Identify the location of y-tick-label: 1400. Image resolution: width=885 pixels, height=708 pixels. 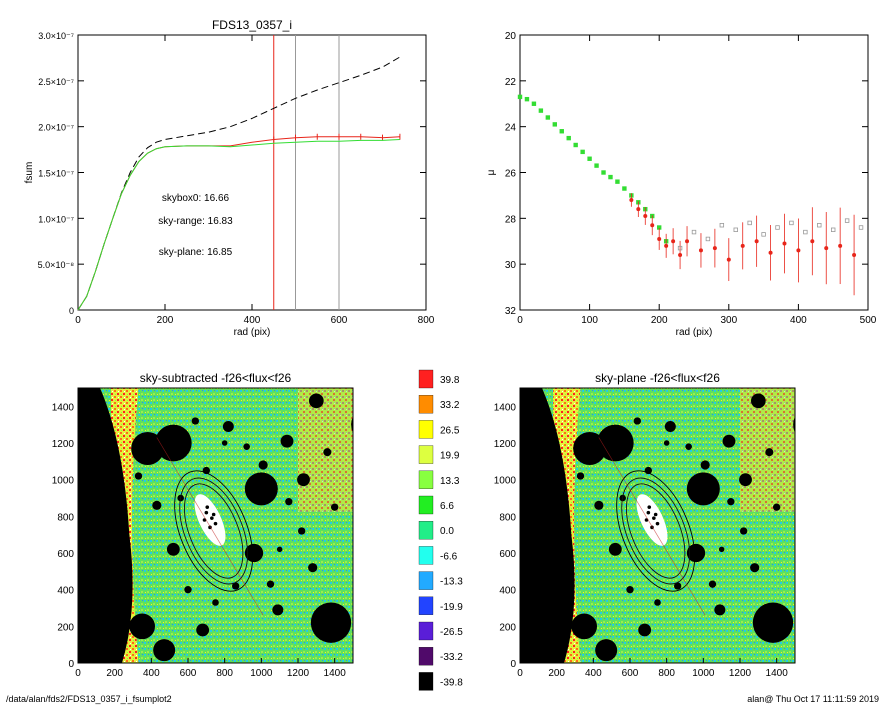
(505, 407).